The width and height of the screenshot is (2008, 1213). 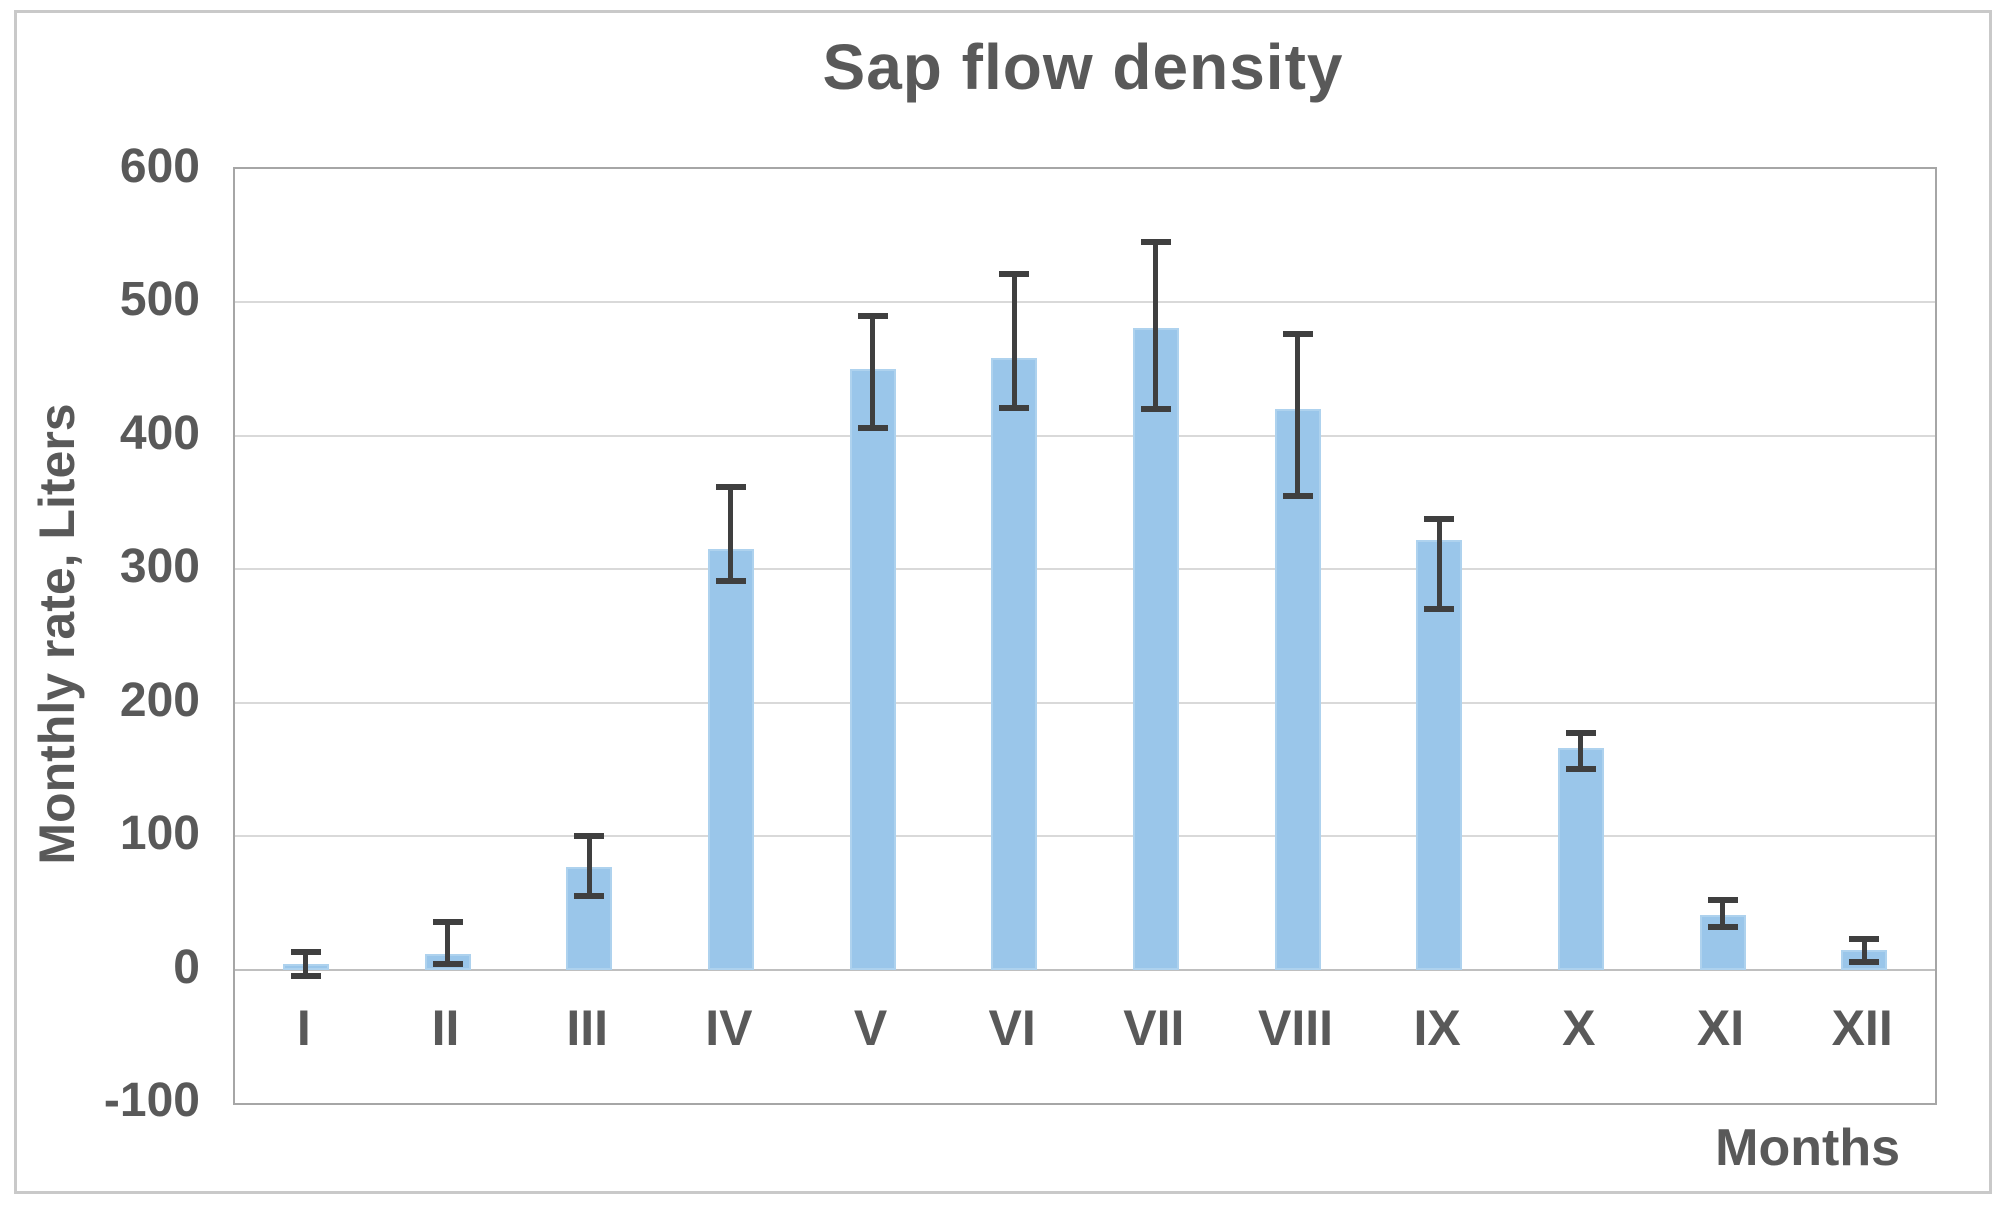 I want to click on error-cap-top-XII, so click(x=1864, y=938).